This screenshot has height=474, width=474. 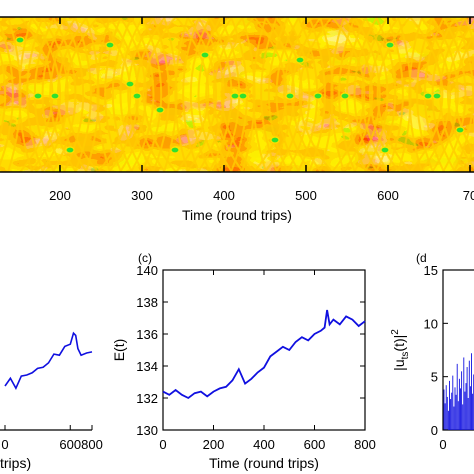 I want to click on chart-d-y-axis-title: |uts(t)|2, so click(x=400, y=350).